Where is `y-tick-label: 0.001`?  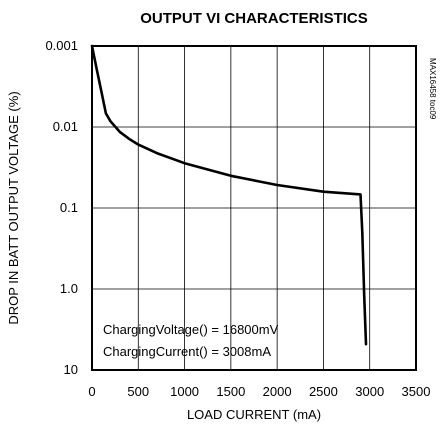
y-tick-label: 0.001 is located at coordinates (61, 45).